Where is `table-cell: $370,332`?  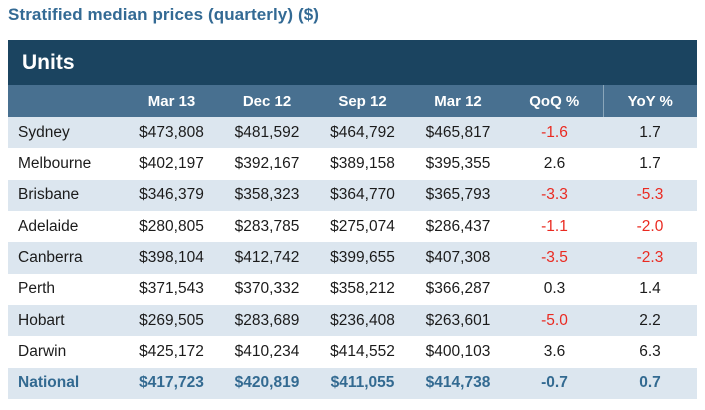
table-cell: $370,332 is located at coordinates (267, 289).